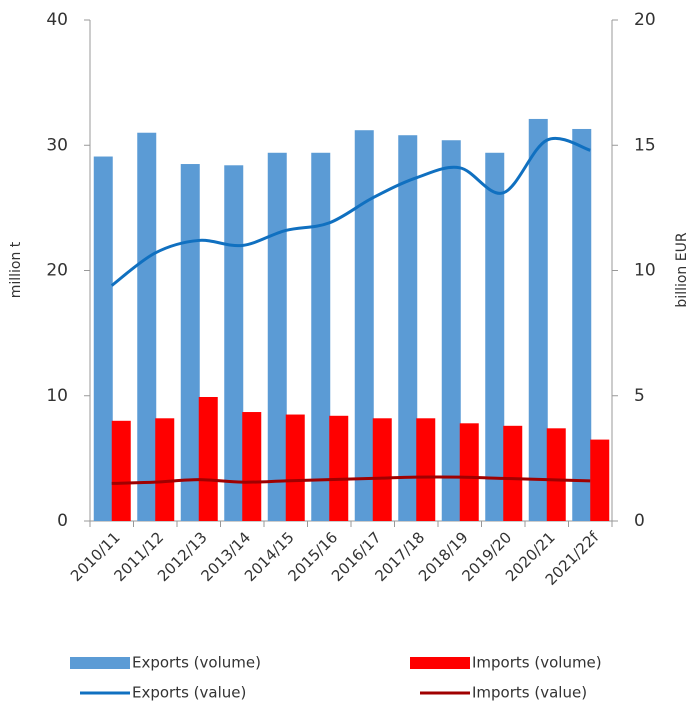  Describe the element at coordinates (57, 396) in the screenshot. I see `y-tick-label: 10` at that location.